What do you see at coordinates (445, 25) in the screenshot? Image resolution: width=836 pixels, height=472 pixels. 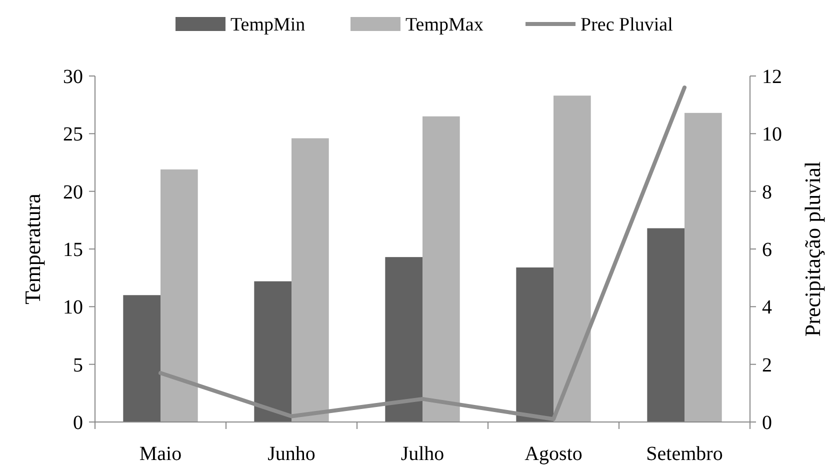 I see `legend-label: TempMax` at bounding box center [445, 25].